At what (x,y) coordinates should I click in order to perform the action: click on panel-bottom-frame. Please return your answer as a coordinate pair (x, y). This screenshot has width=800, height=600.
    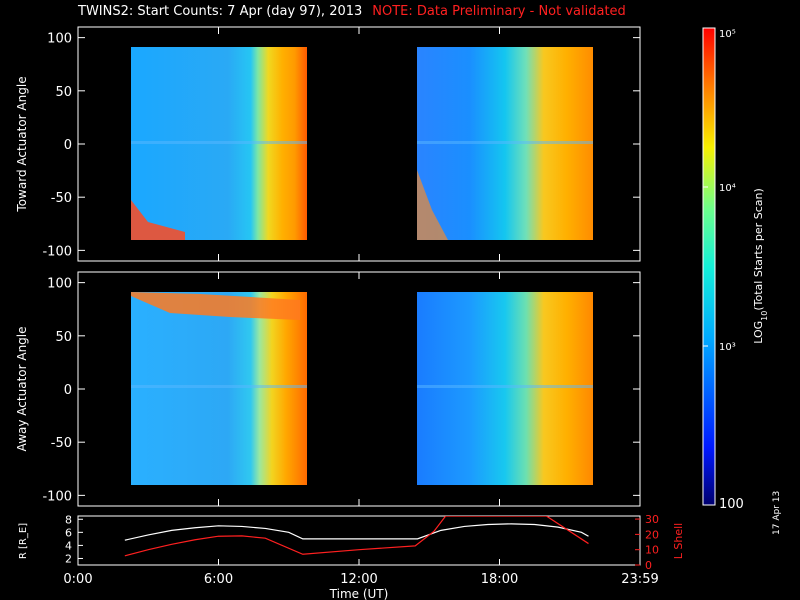
    Looking at the image, I should click on (359, 540).